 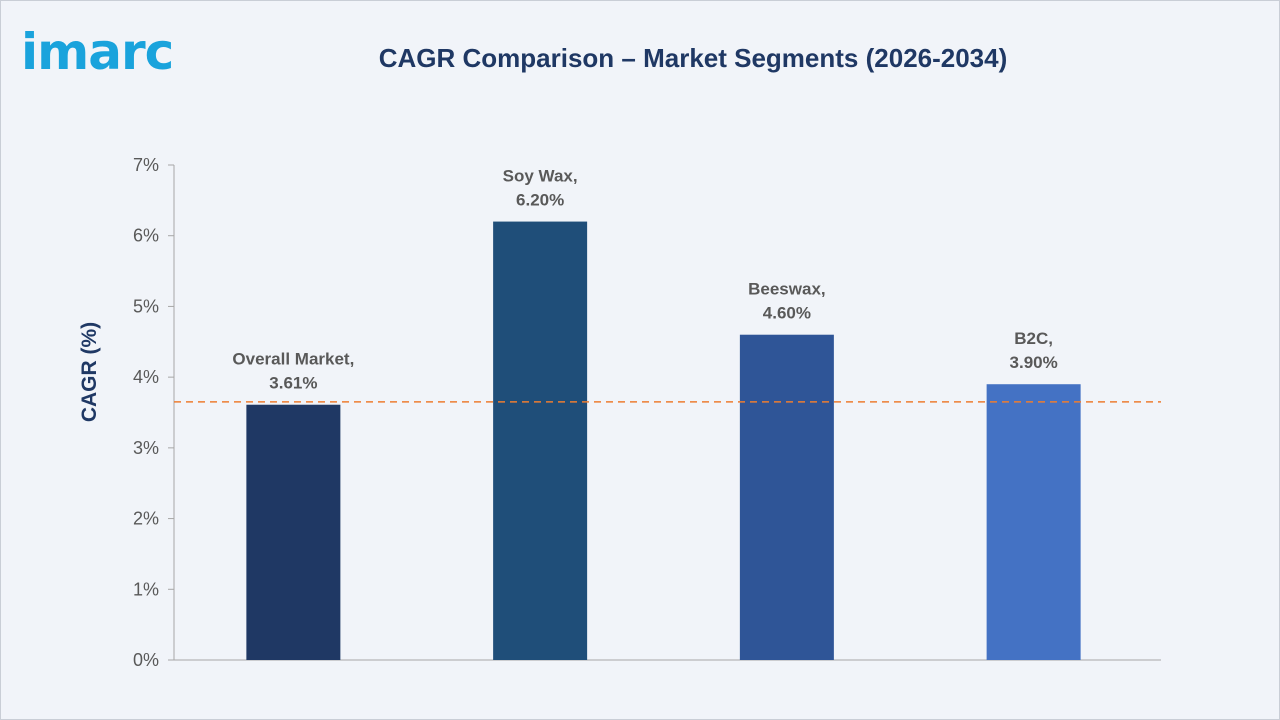 I want to click on y-tick-label: 6%, so click(x=146, y=236).